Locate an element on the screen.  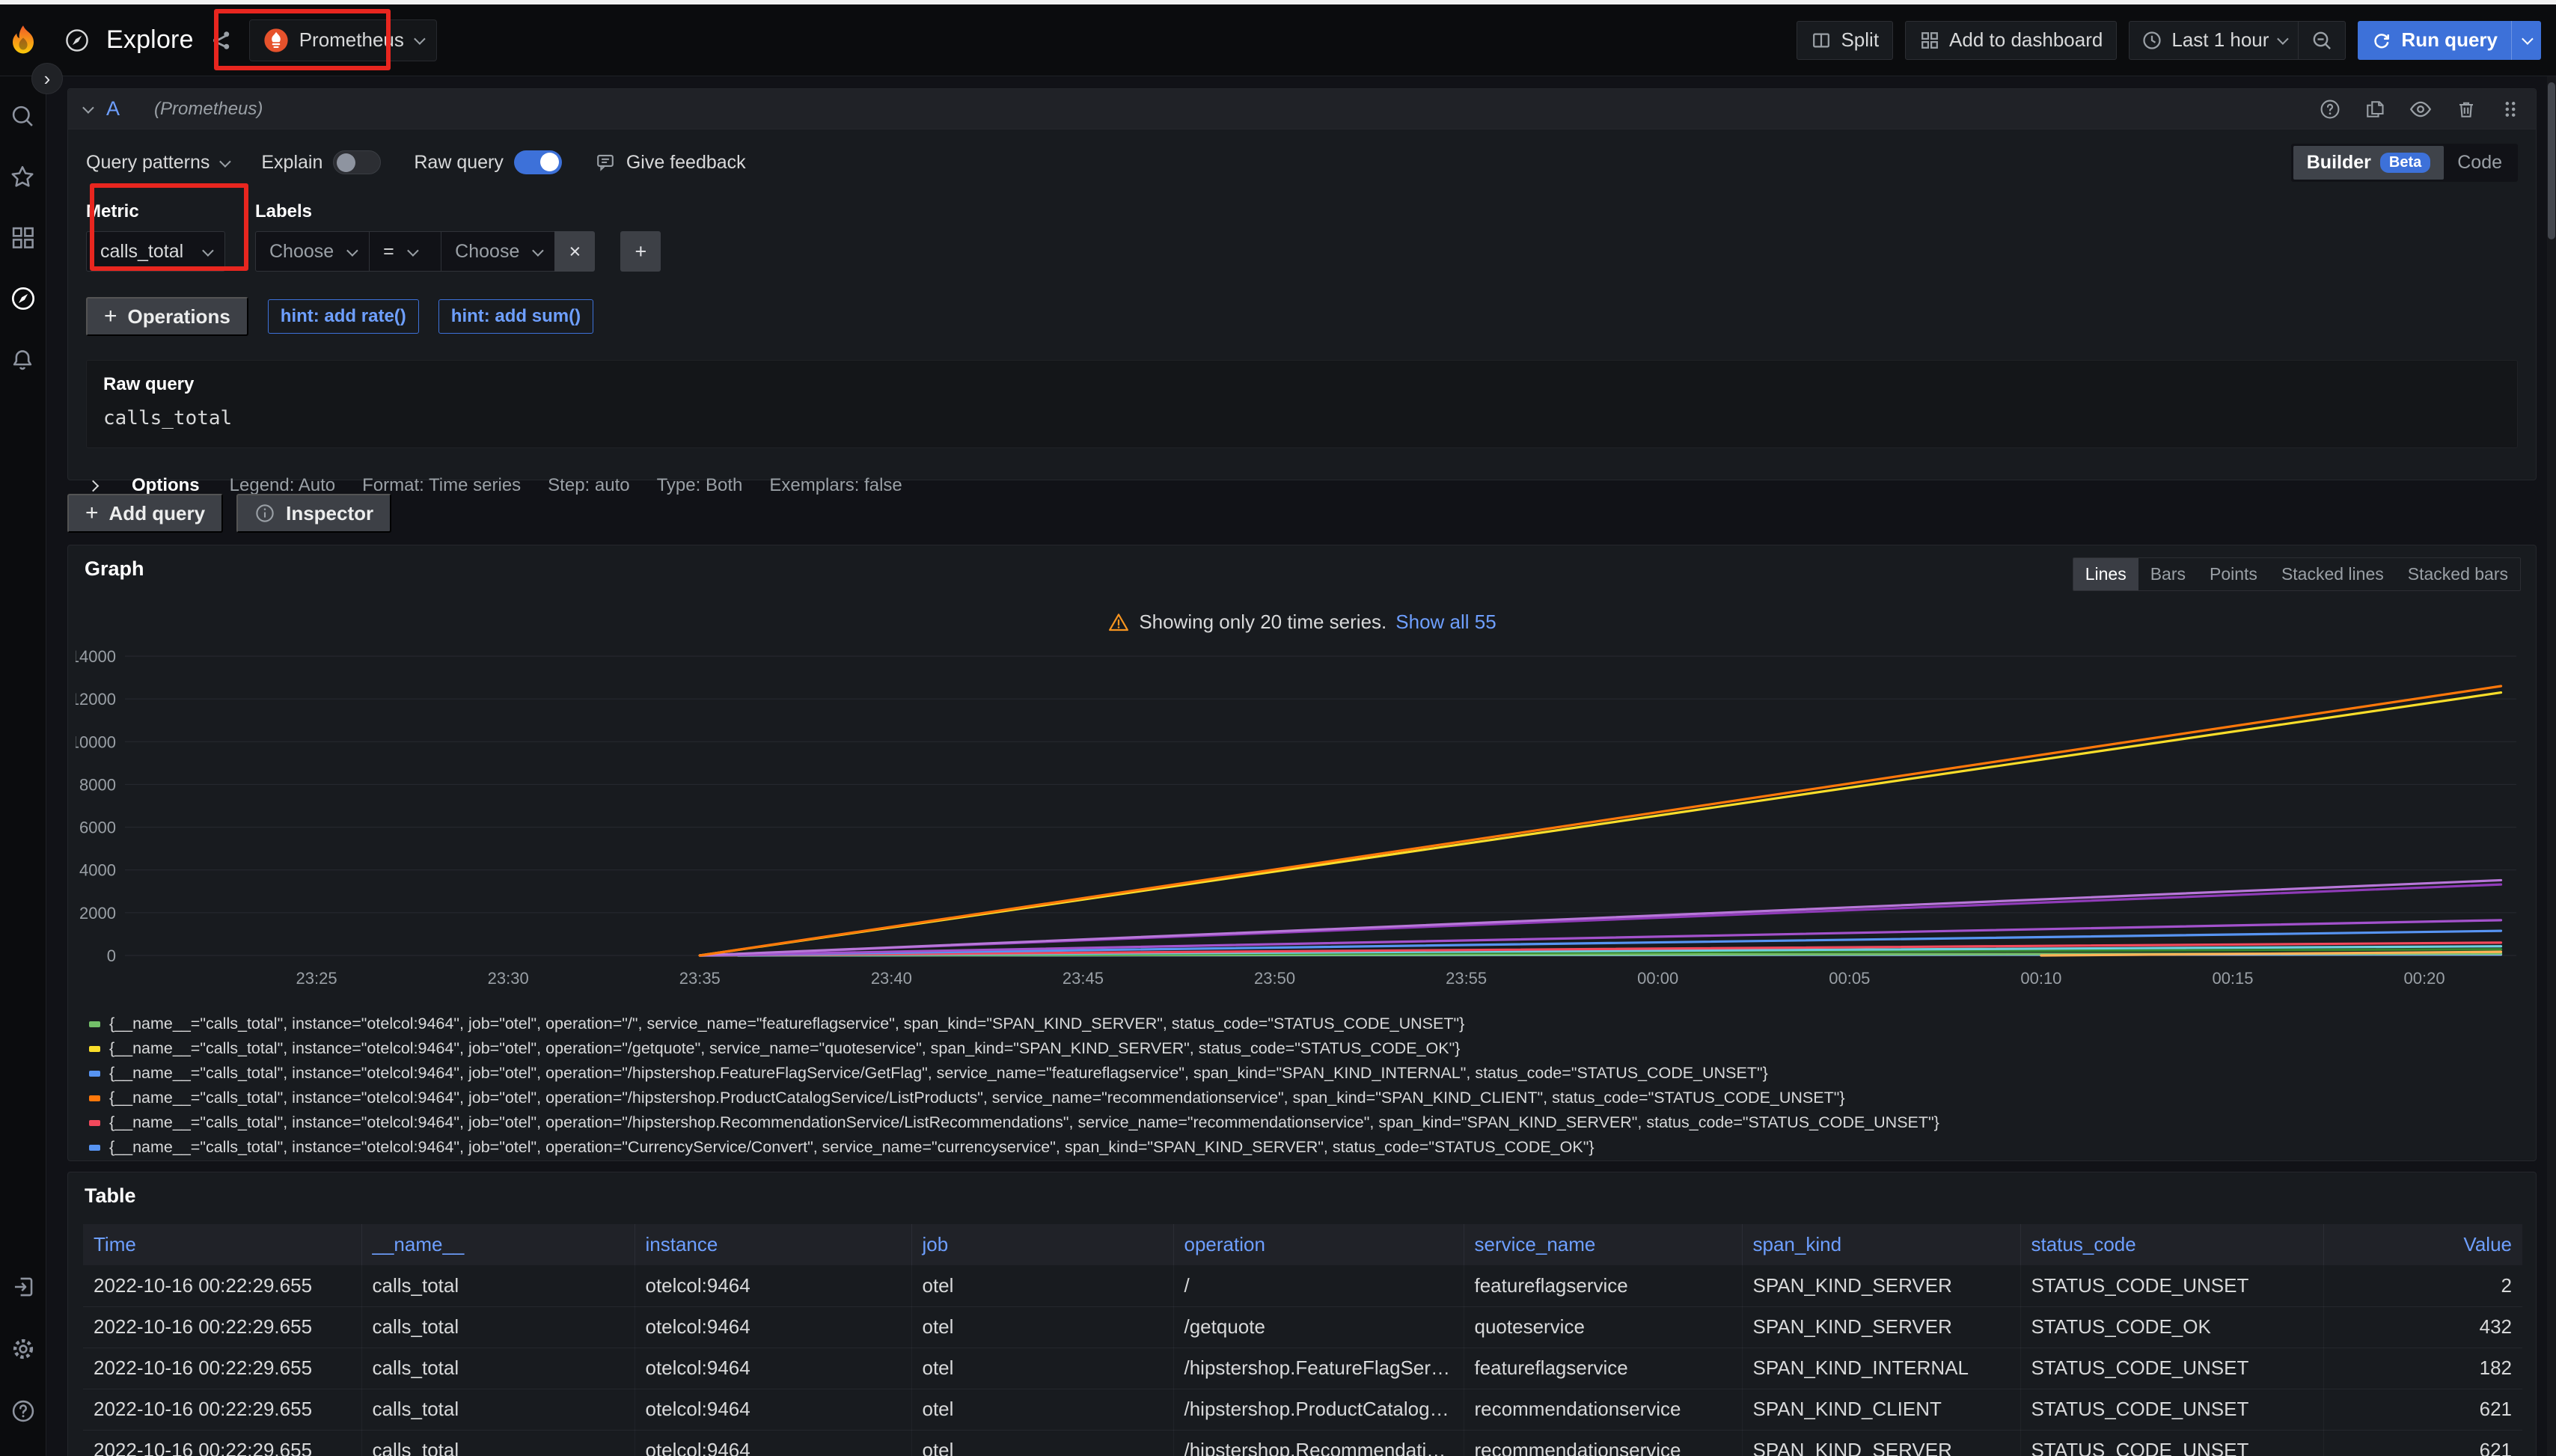
zoom-out-button is located at coordinates (2322, 40).